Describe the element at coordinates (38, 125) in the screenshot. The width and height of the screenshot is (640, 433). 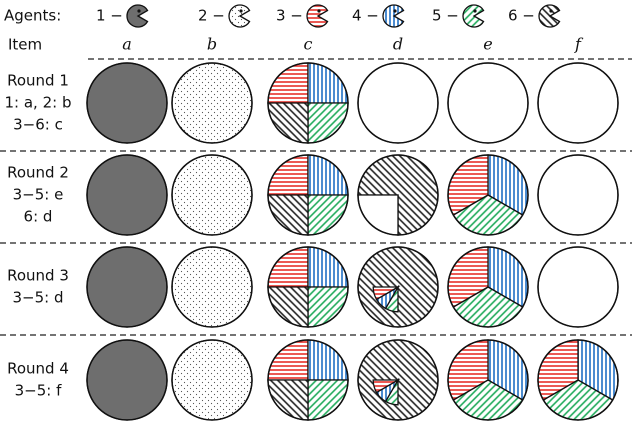
I see `round-assignment: 3−6: c` at that location.